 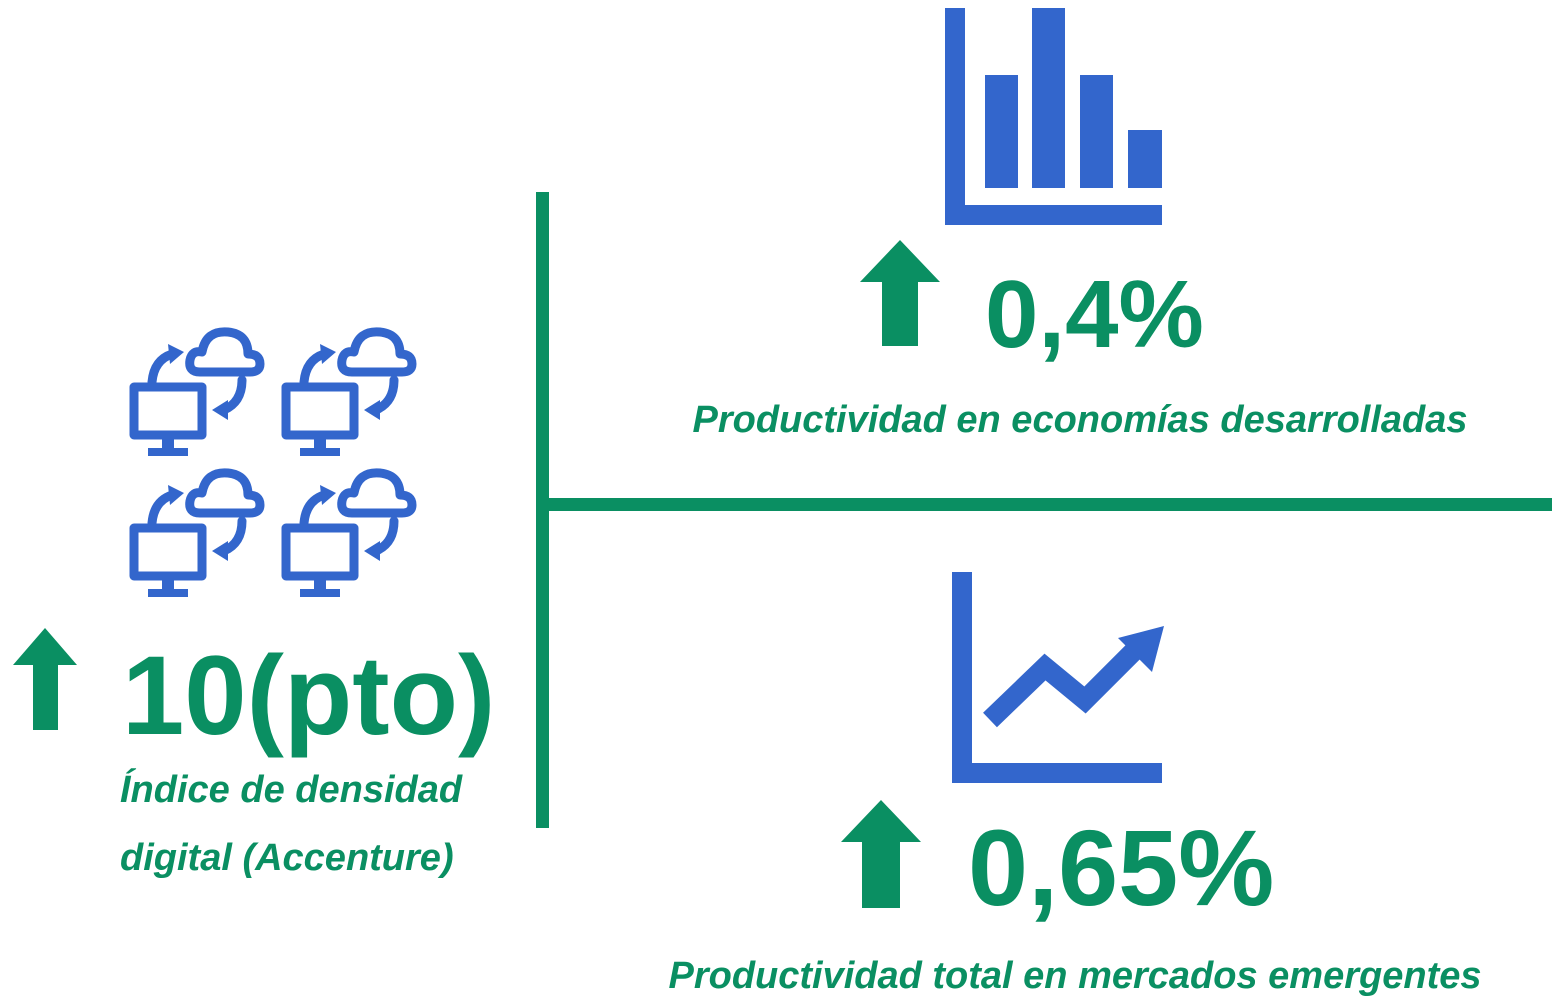 What do you see at coordinates (1058, 677) in the screenshot?
I see `trend-chart-icon` at bounding box center [1058, 677].